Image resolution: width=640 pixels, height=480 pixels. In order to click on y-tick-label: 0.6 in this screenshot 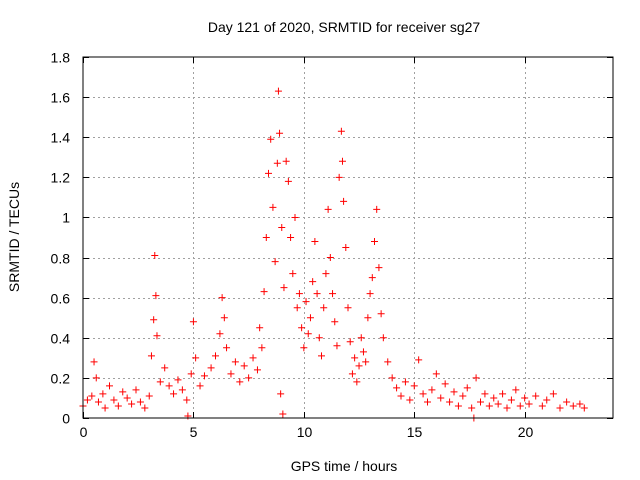, I will do `click(61, 299)`.